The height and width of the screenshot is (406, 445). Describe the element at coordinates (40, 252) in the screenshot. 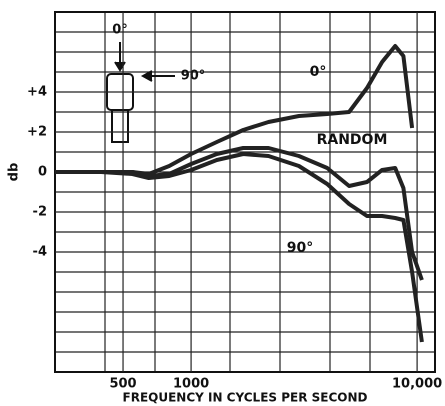

I see `y-tick-label: -4` at that location.